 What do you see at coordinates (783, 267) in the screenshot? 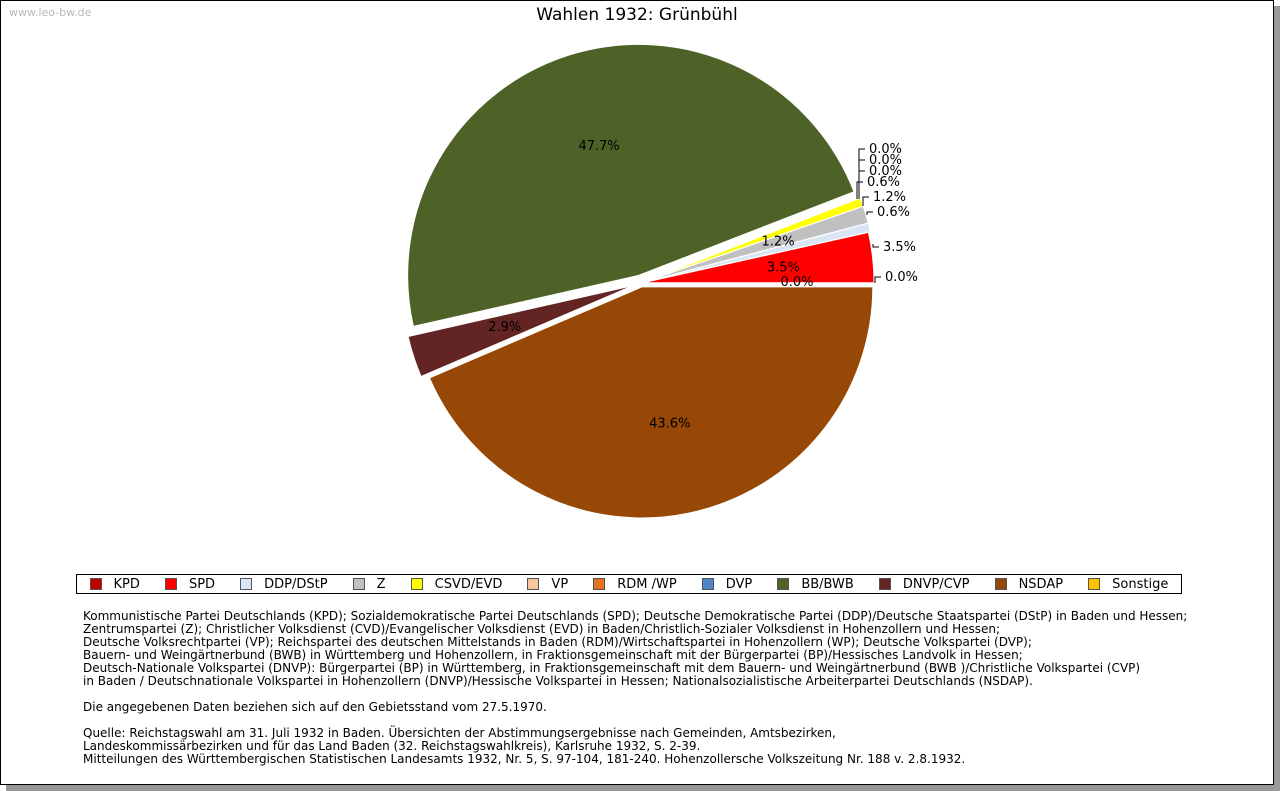
I see `slice-label: 3.5%` at bounding box center [783, 267].